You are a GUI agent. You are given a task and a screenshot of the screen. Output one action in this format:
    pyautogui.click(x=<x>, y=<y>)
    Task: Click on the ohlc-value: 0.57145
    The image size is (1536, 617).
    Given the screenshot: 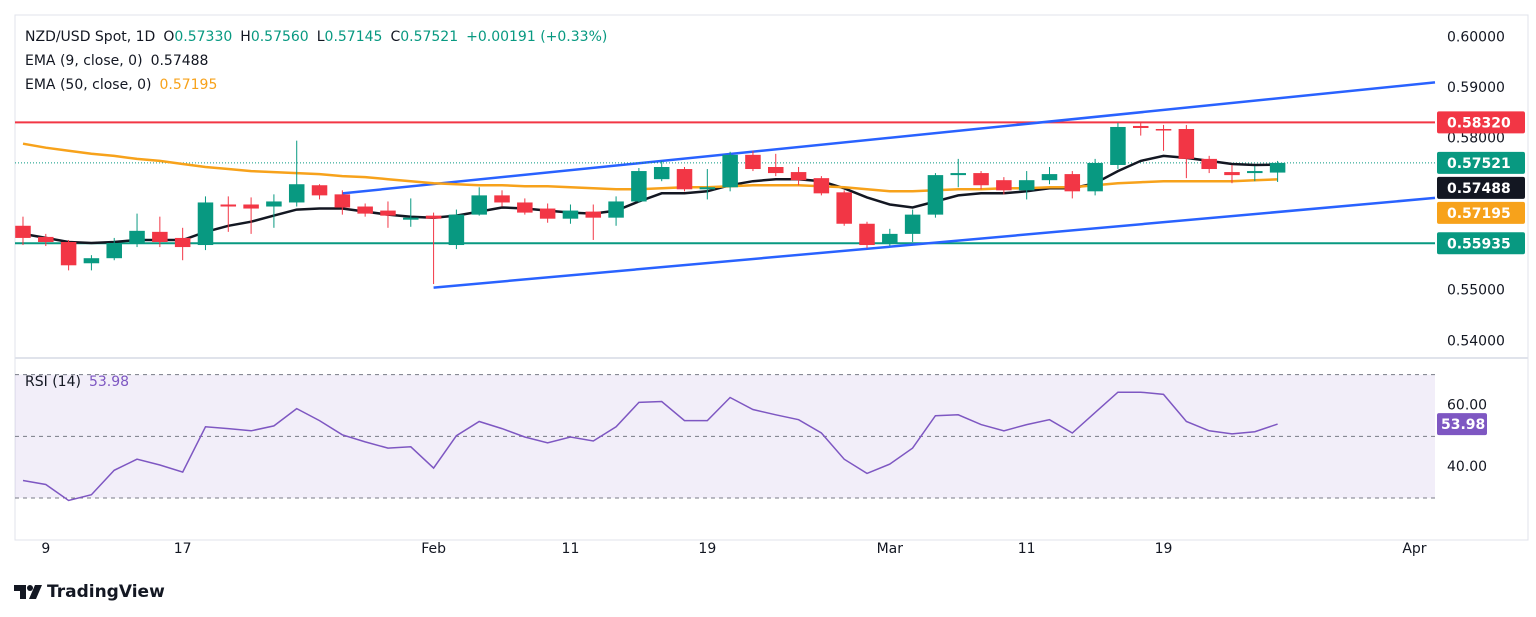 What is the action you would take?
    pyautogui.click(x=354, y=37)
    